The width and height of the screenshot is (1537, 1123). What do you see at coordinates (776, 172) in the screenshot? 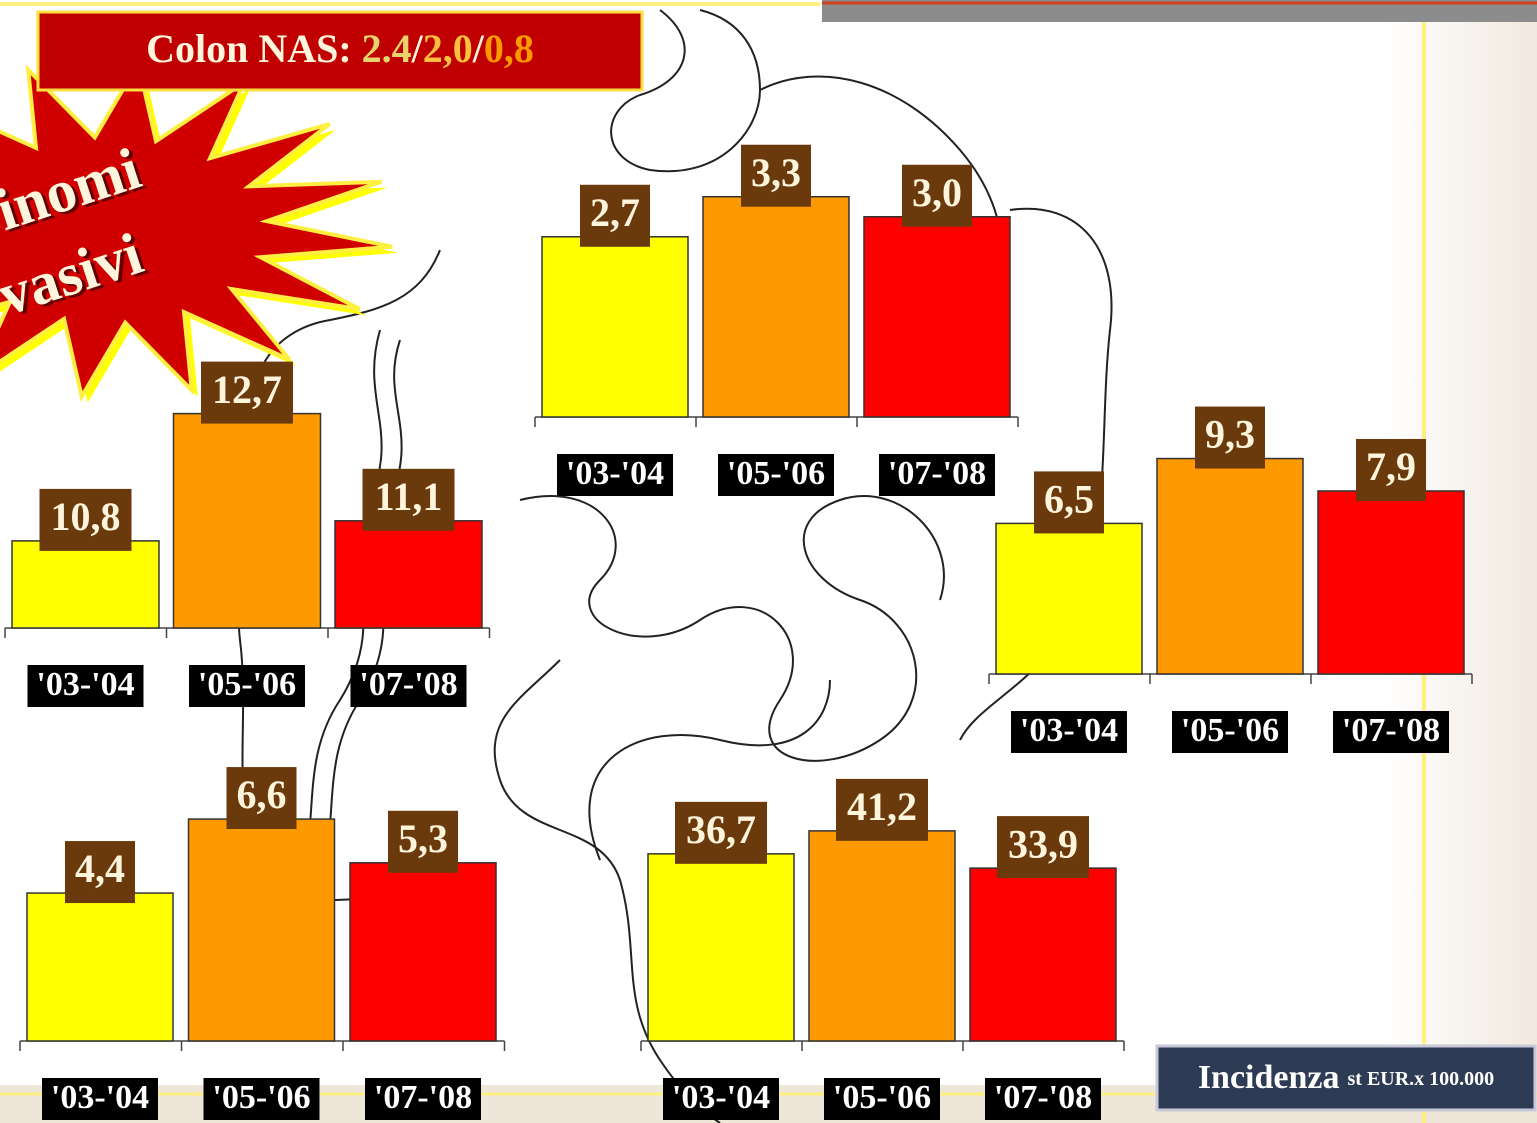
I see `value-label: 3,3` at bounding box center [776, 172].